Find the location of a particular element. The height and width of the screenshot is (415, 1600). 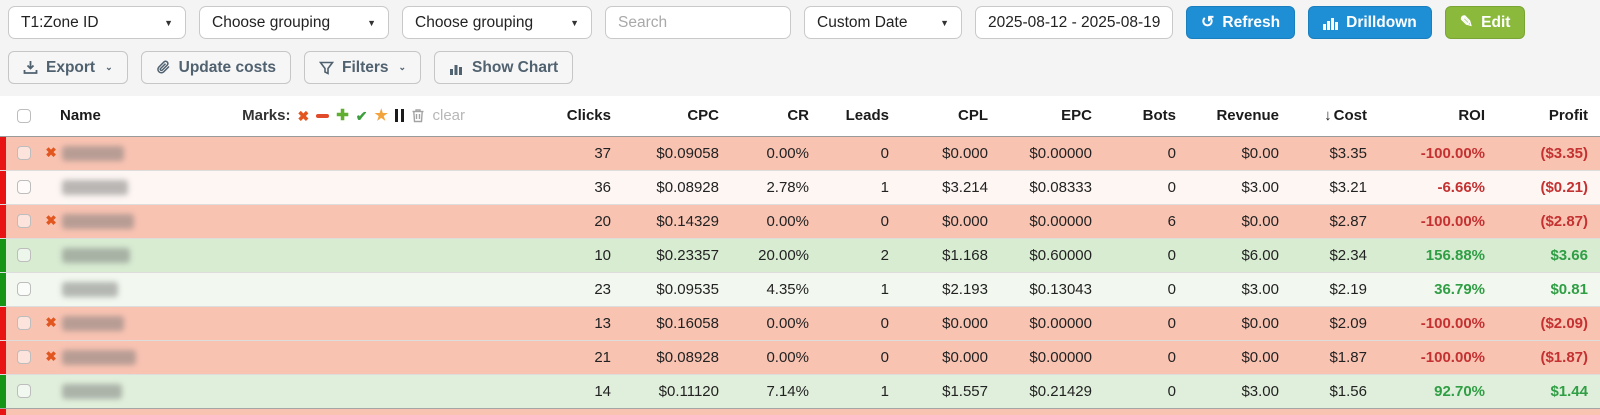

table-header-row: Name Marks: ✖ ✚ ✔ ★ is located at coordinates (800, 116).